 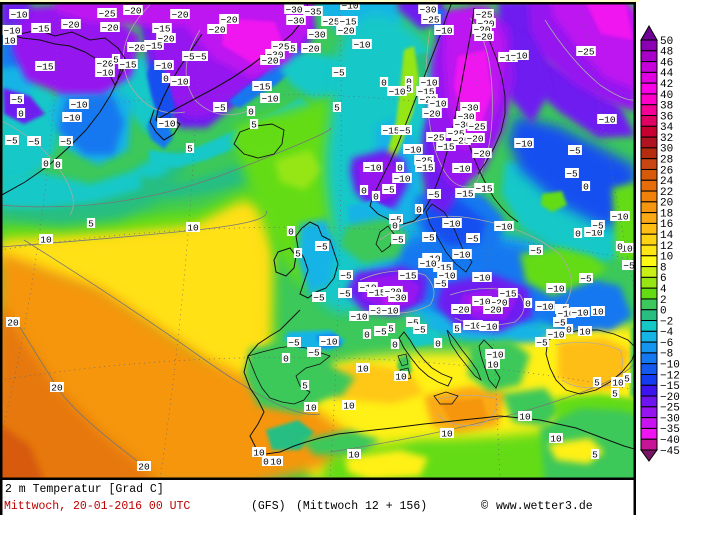 What do you see at coordinates (663, 290) in the screenshot?
I see `svg-text: 4` at bounding box center [663, 290].